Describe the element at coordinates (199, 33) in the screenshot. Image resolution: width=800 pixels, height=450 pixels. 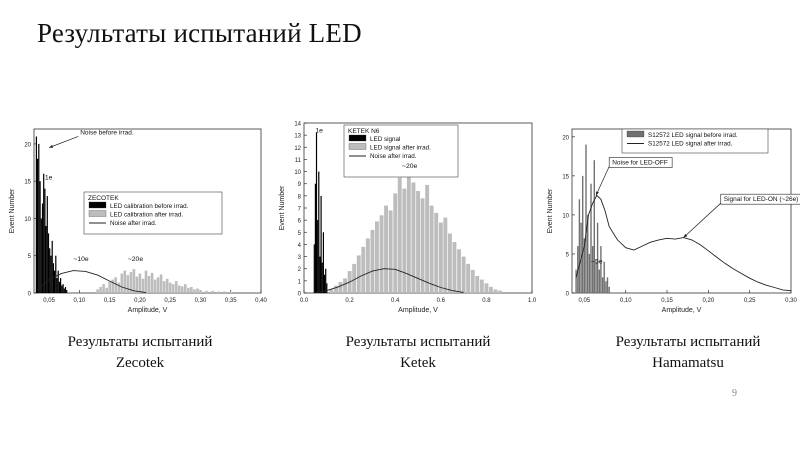
I see `slide-title: Результаты испытаний LED` at that location.